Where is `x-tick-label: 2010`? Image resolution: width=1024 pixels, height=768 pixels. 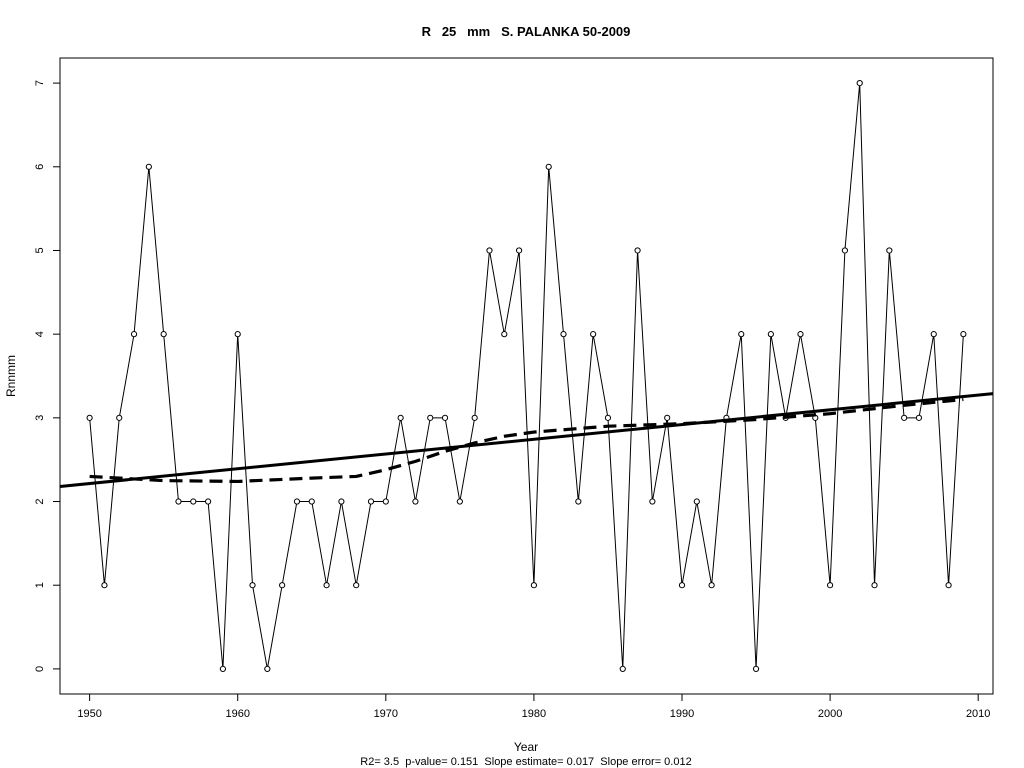 x-tick-label: 2010 is located at coordinates (978, 714).